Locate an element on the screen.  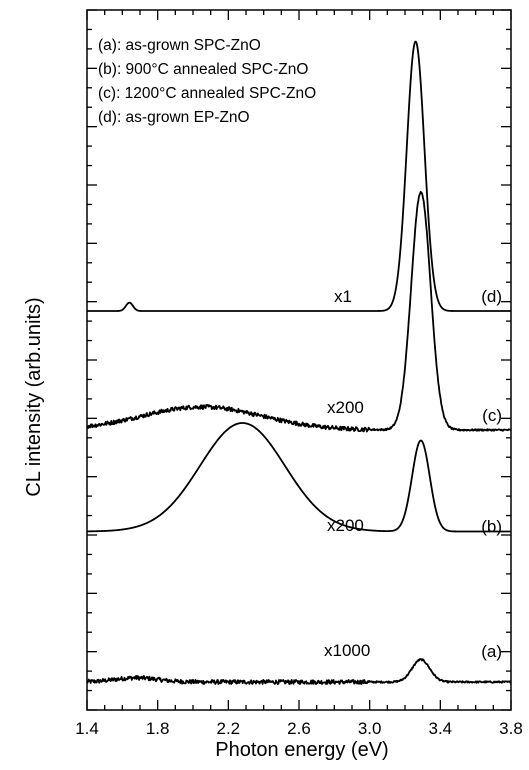
curve-label: (a) is located at coordinates (491, 651).